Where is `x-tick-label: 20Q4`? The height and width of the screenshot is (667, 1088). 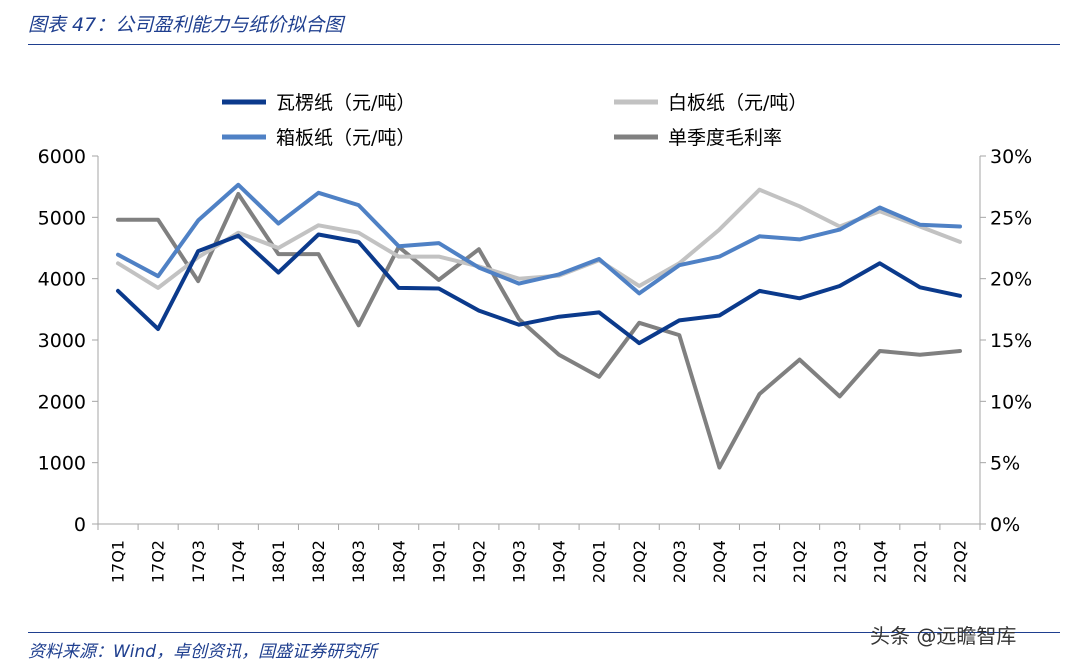 x-tick-label: 20Q4 is located at coordinates (719, 561).